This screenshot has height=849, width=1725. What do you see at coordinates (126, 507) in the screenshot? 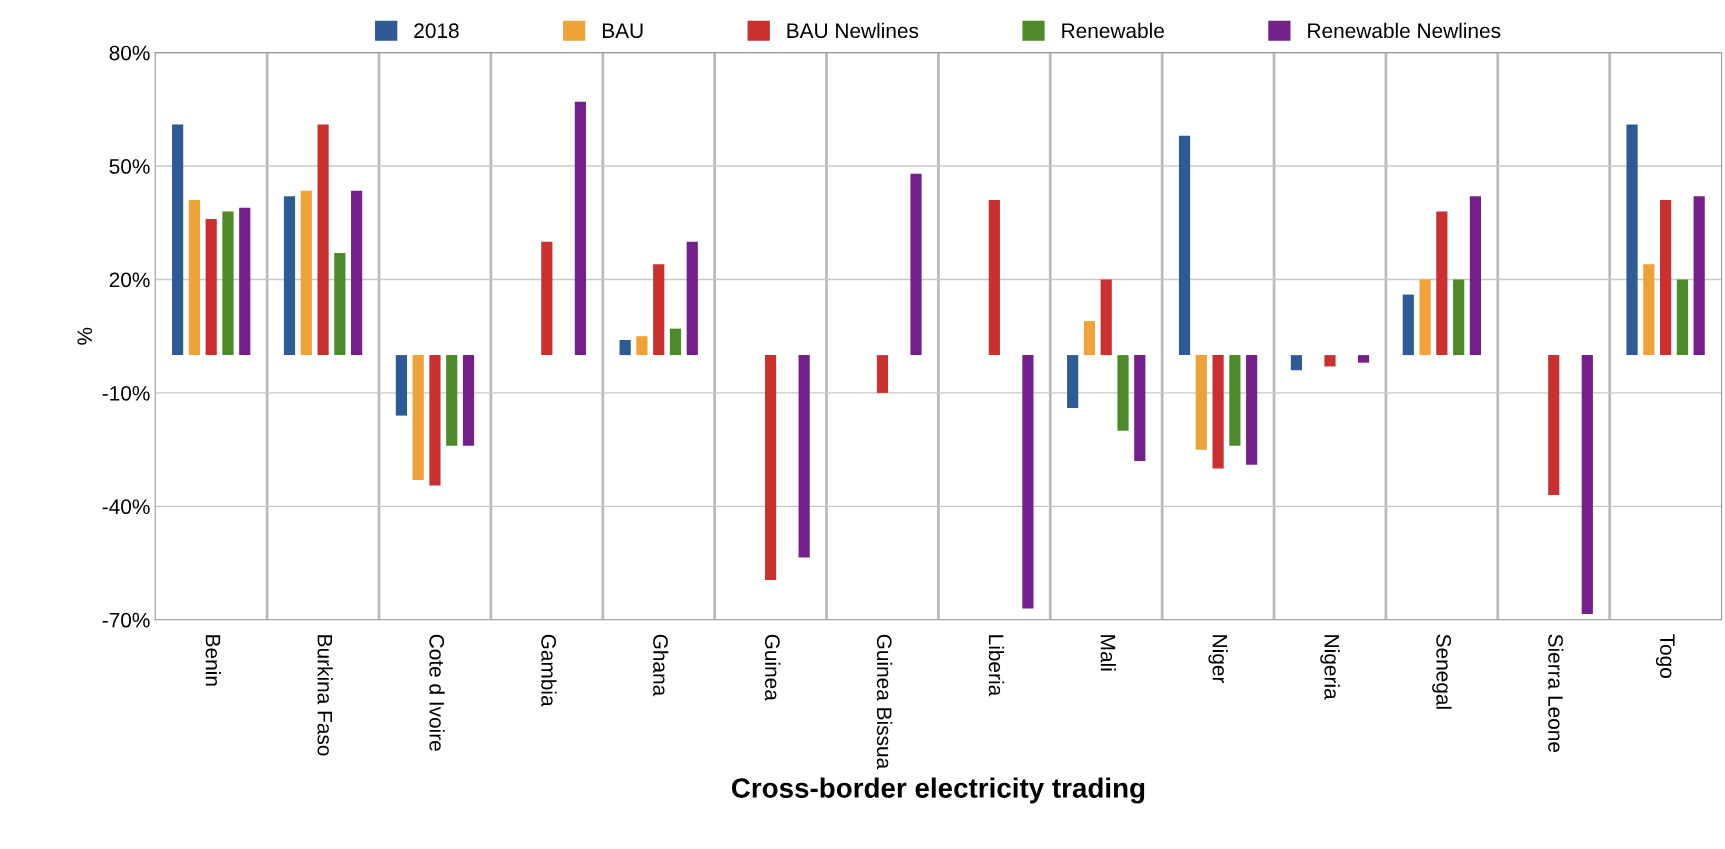
I see `y-tick-label: -40%` at bounding box center [126, 507].